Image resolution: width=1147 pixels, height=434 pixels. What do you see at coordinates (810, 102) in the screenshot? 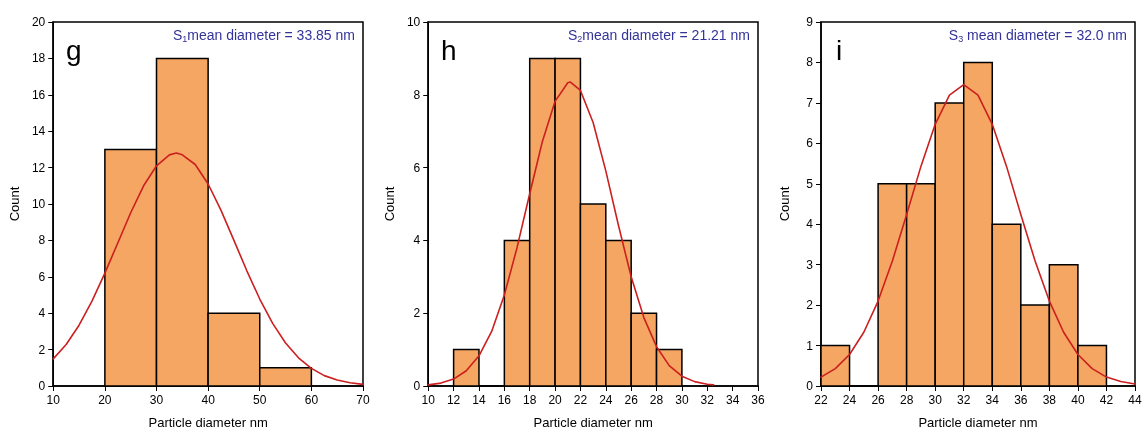
I see `y-tick-label: 7` at bounding box center [810, 102].